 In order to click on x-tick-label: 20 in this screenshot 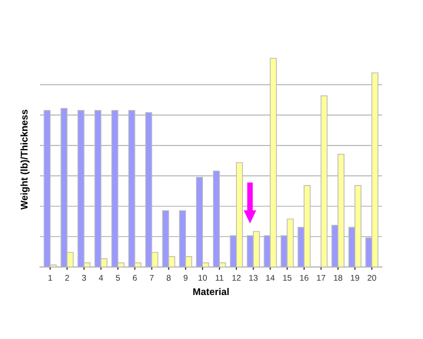, I will do `click(372, 277)`.